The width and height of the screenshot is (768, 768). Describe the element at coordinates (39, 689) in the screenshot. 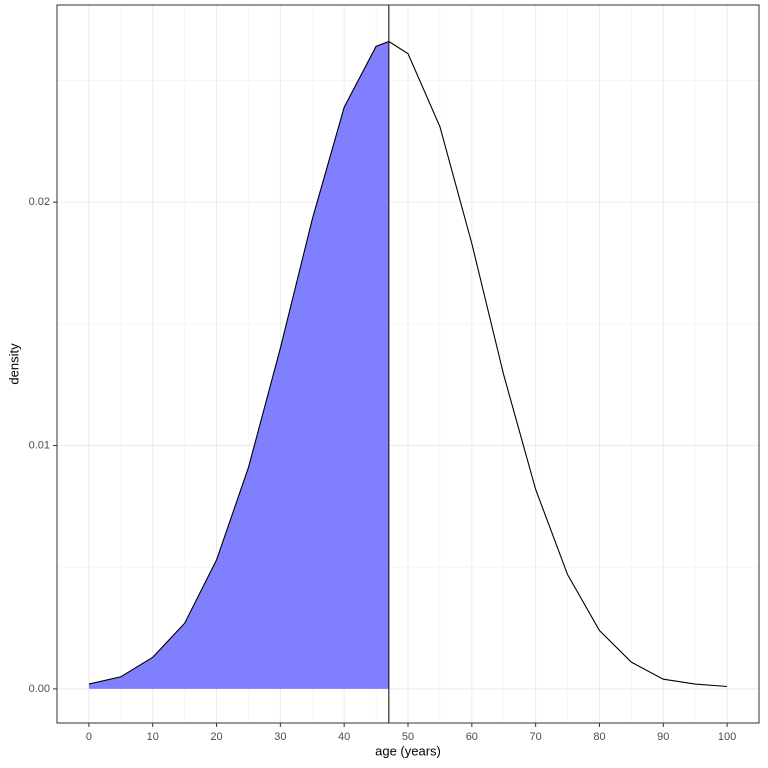

I see `y-tick-label: 0.00` at that location.